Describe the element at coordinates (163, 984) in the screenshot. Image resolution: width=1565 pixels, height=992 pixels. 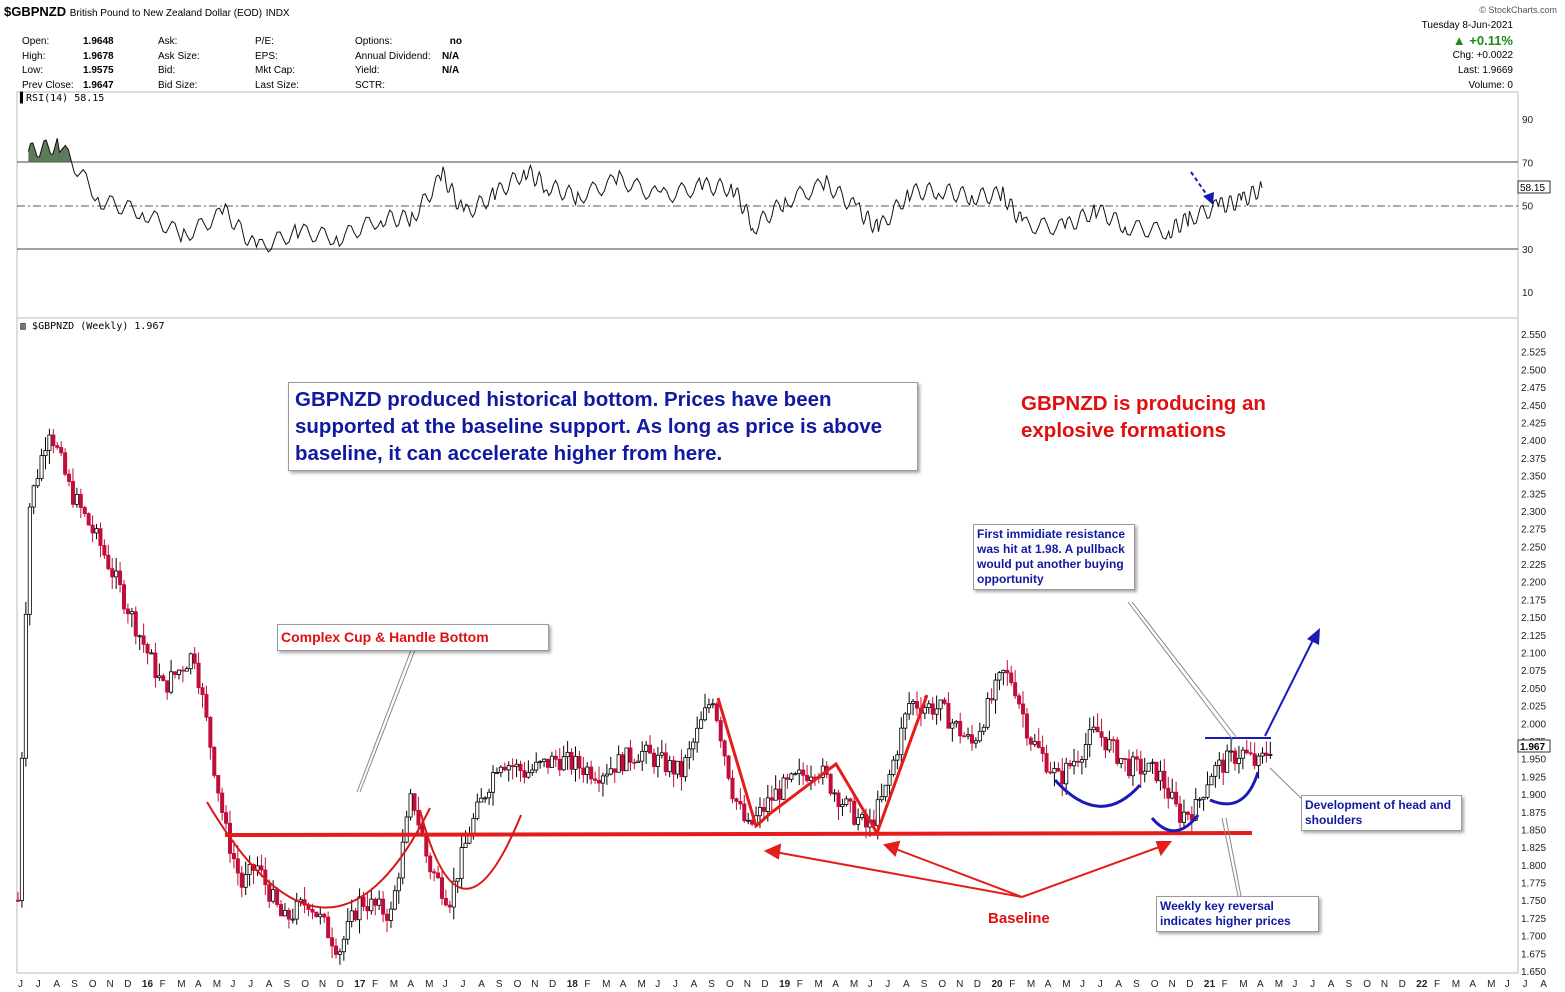
I see `time-tick-label: F` at that location.